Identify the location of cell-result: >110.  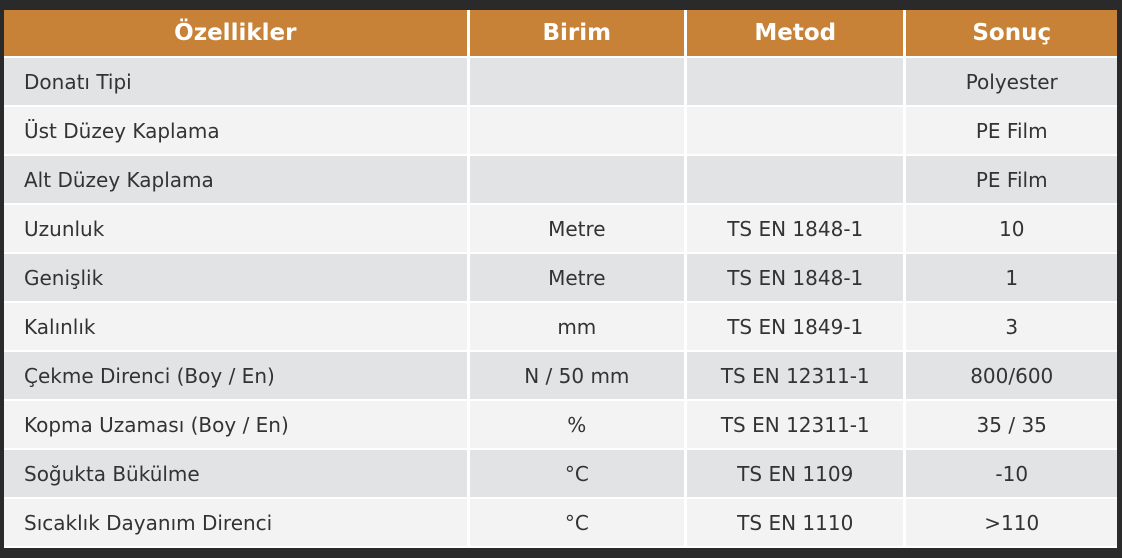
(1011, 523).